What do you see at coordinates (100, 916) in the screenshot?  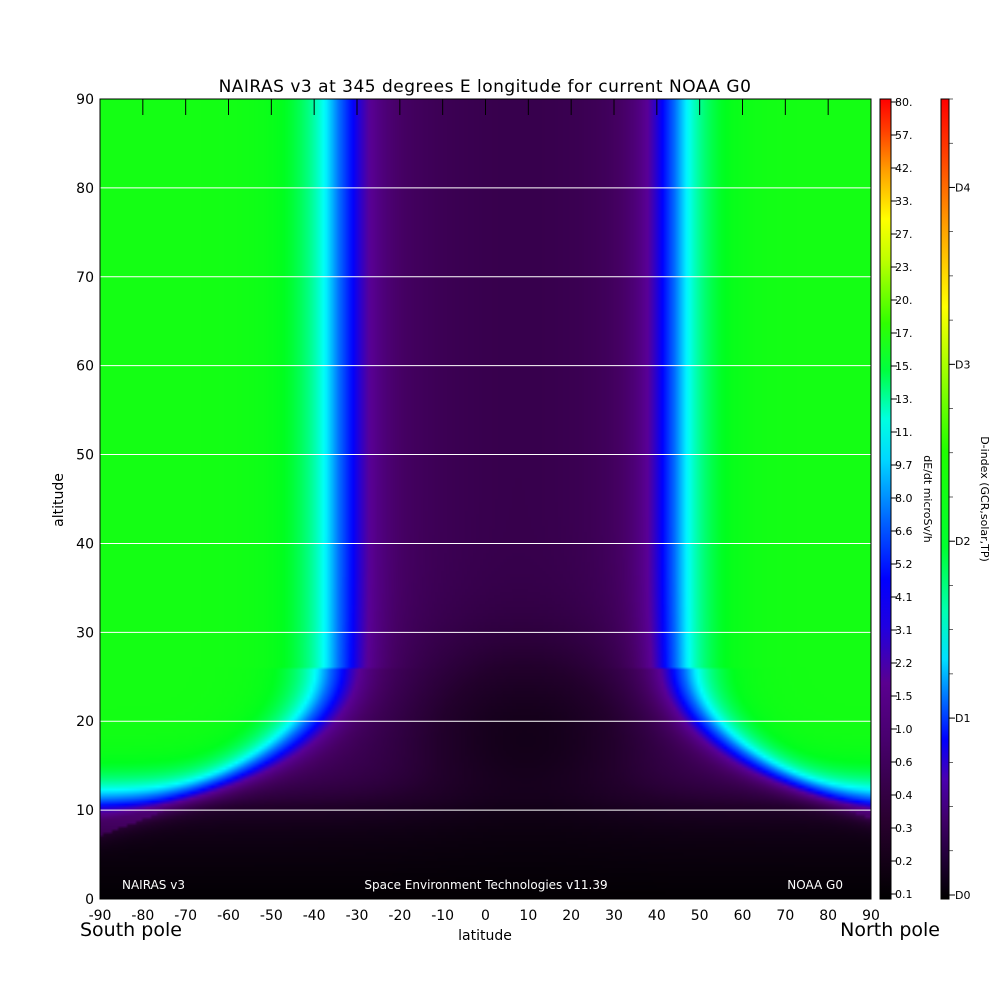 I see `x-tick-label: -90` at bounding box center [100, 916].